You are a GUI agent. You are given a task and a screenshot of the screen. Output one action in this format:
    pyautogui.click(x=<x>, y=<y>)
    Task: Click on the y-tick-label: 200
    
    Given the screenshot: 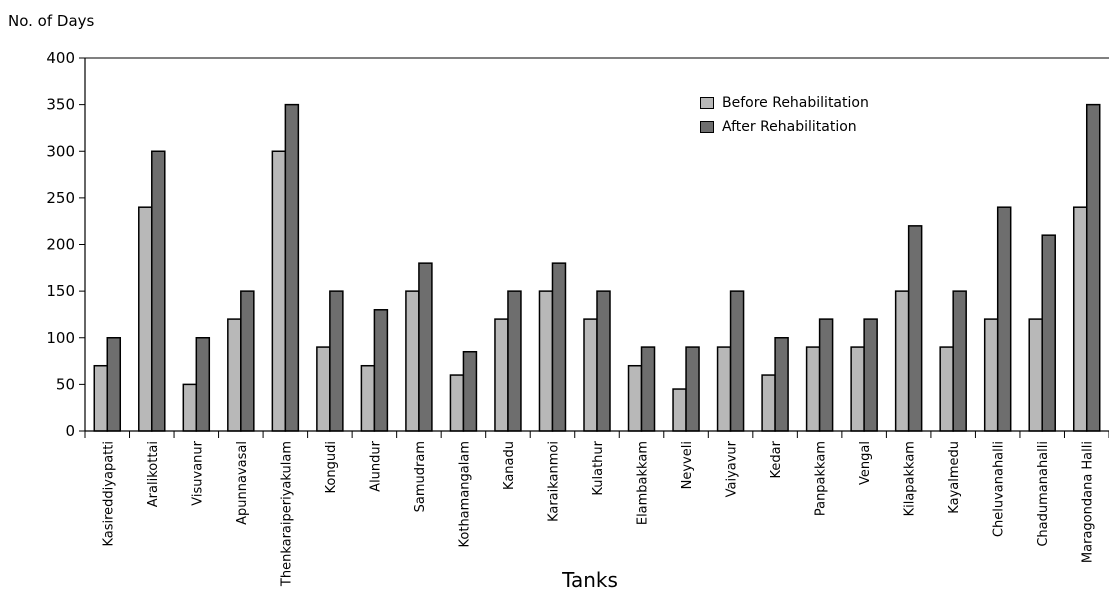 What is the action you would take?
    pyautogui.click(x=60, y=245)
    